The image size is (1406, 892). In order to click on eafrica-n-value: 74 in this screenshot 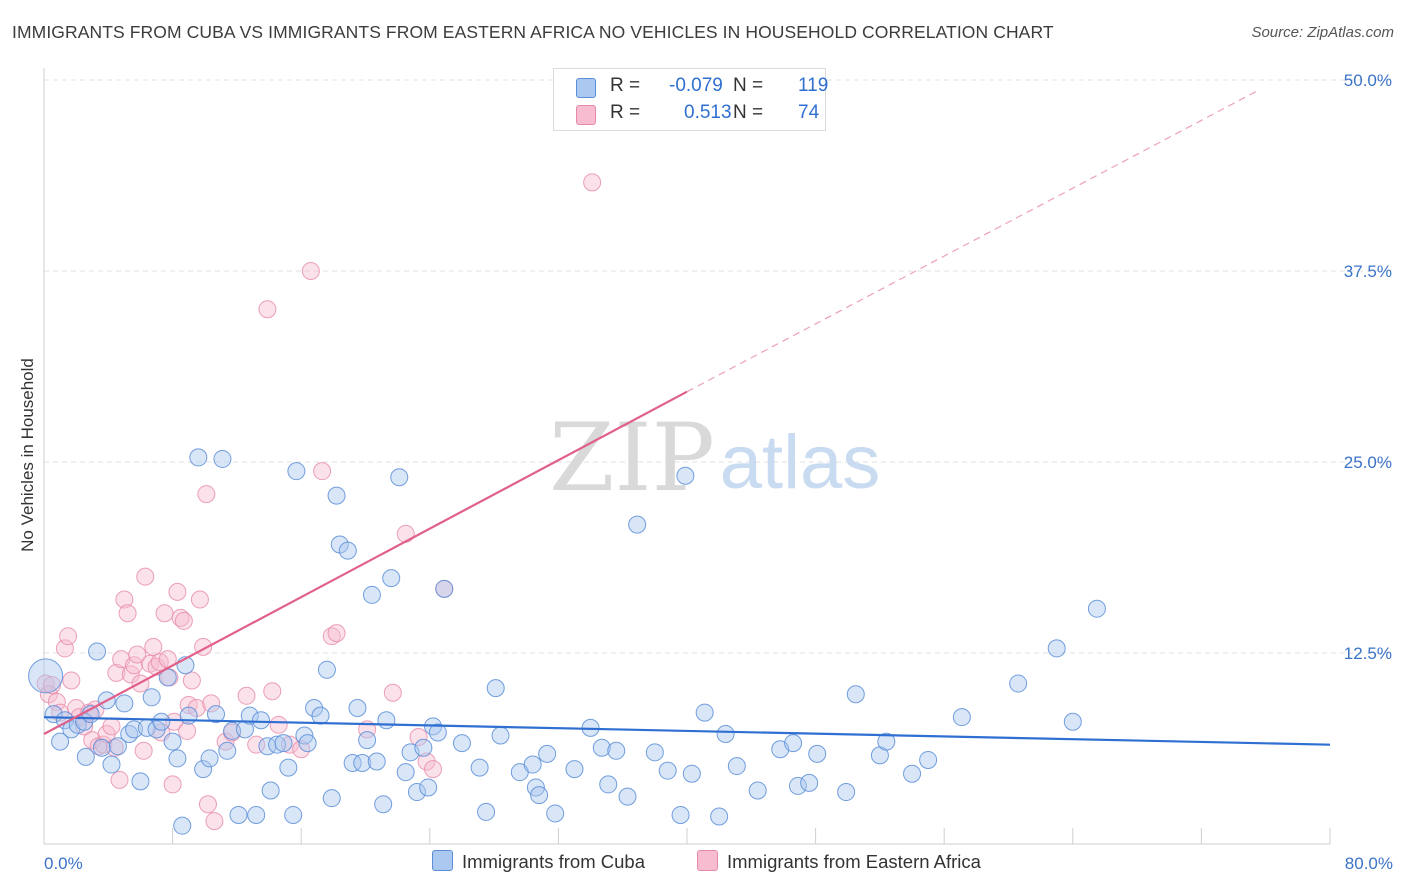, I will do `click(809, 112)`.